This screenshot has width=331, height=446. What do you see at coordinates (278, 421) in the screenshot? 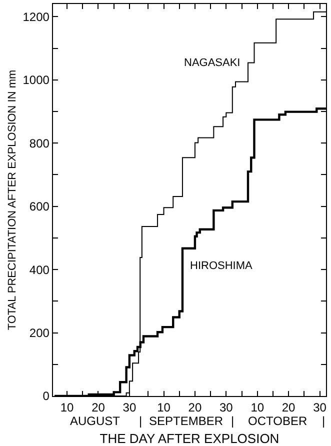
I see `text: OCTOBER` at bounding box center [278, 421].